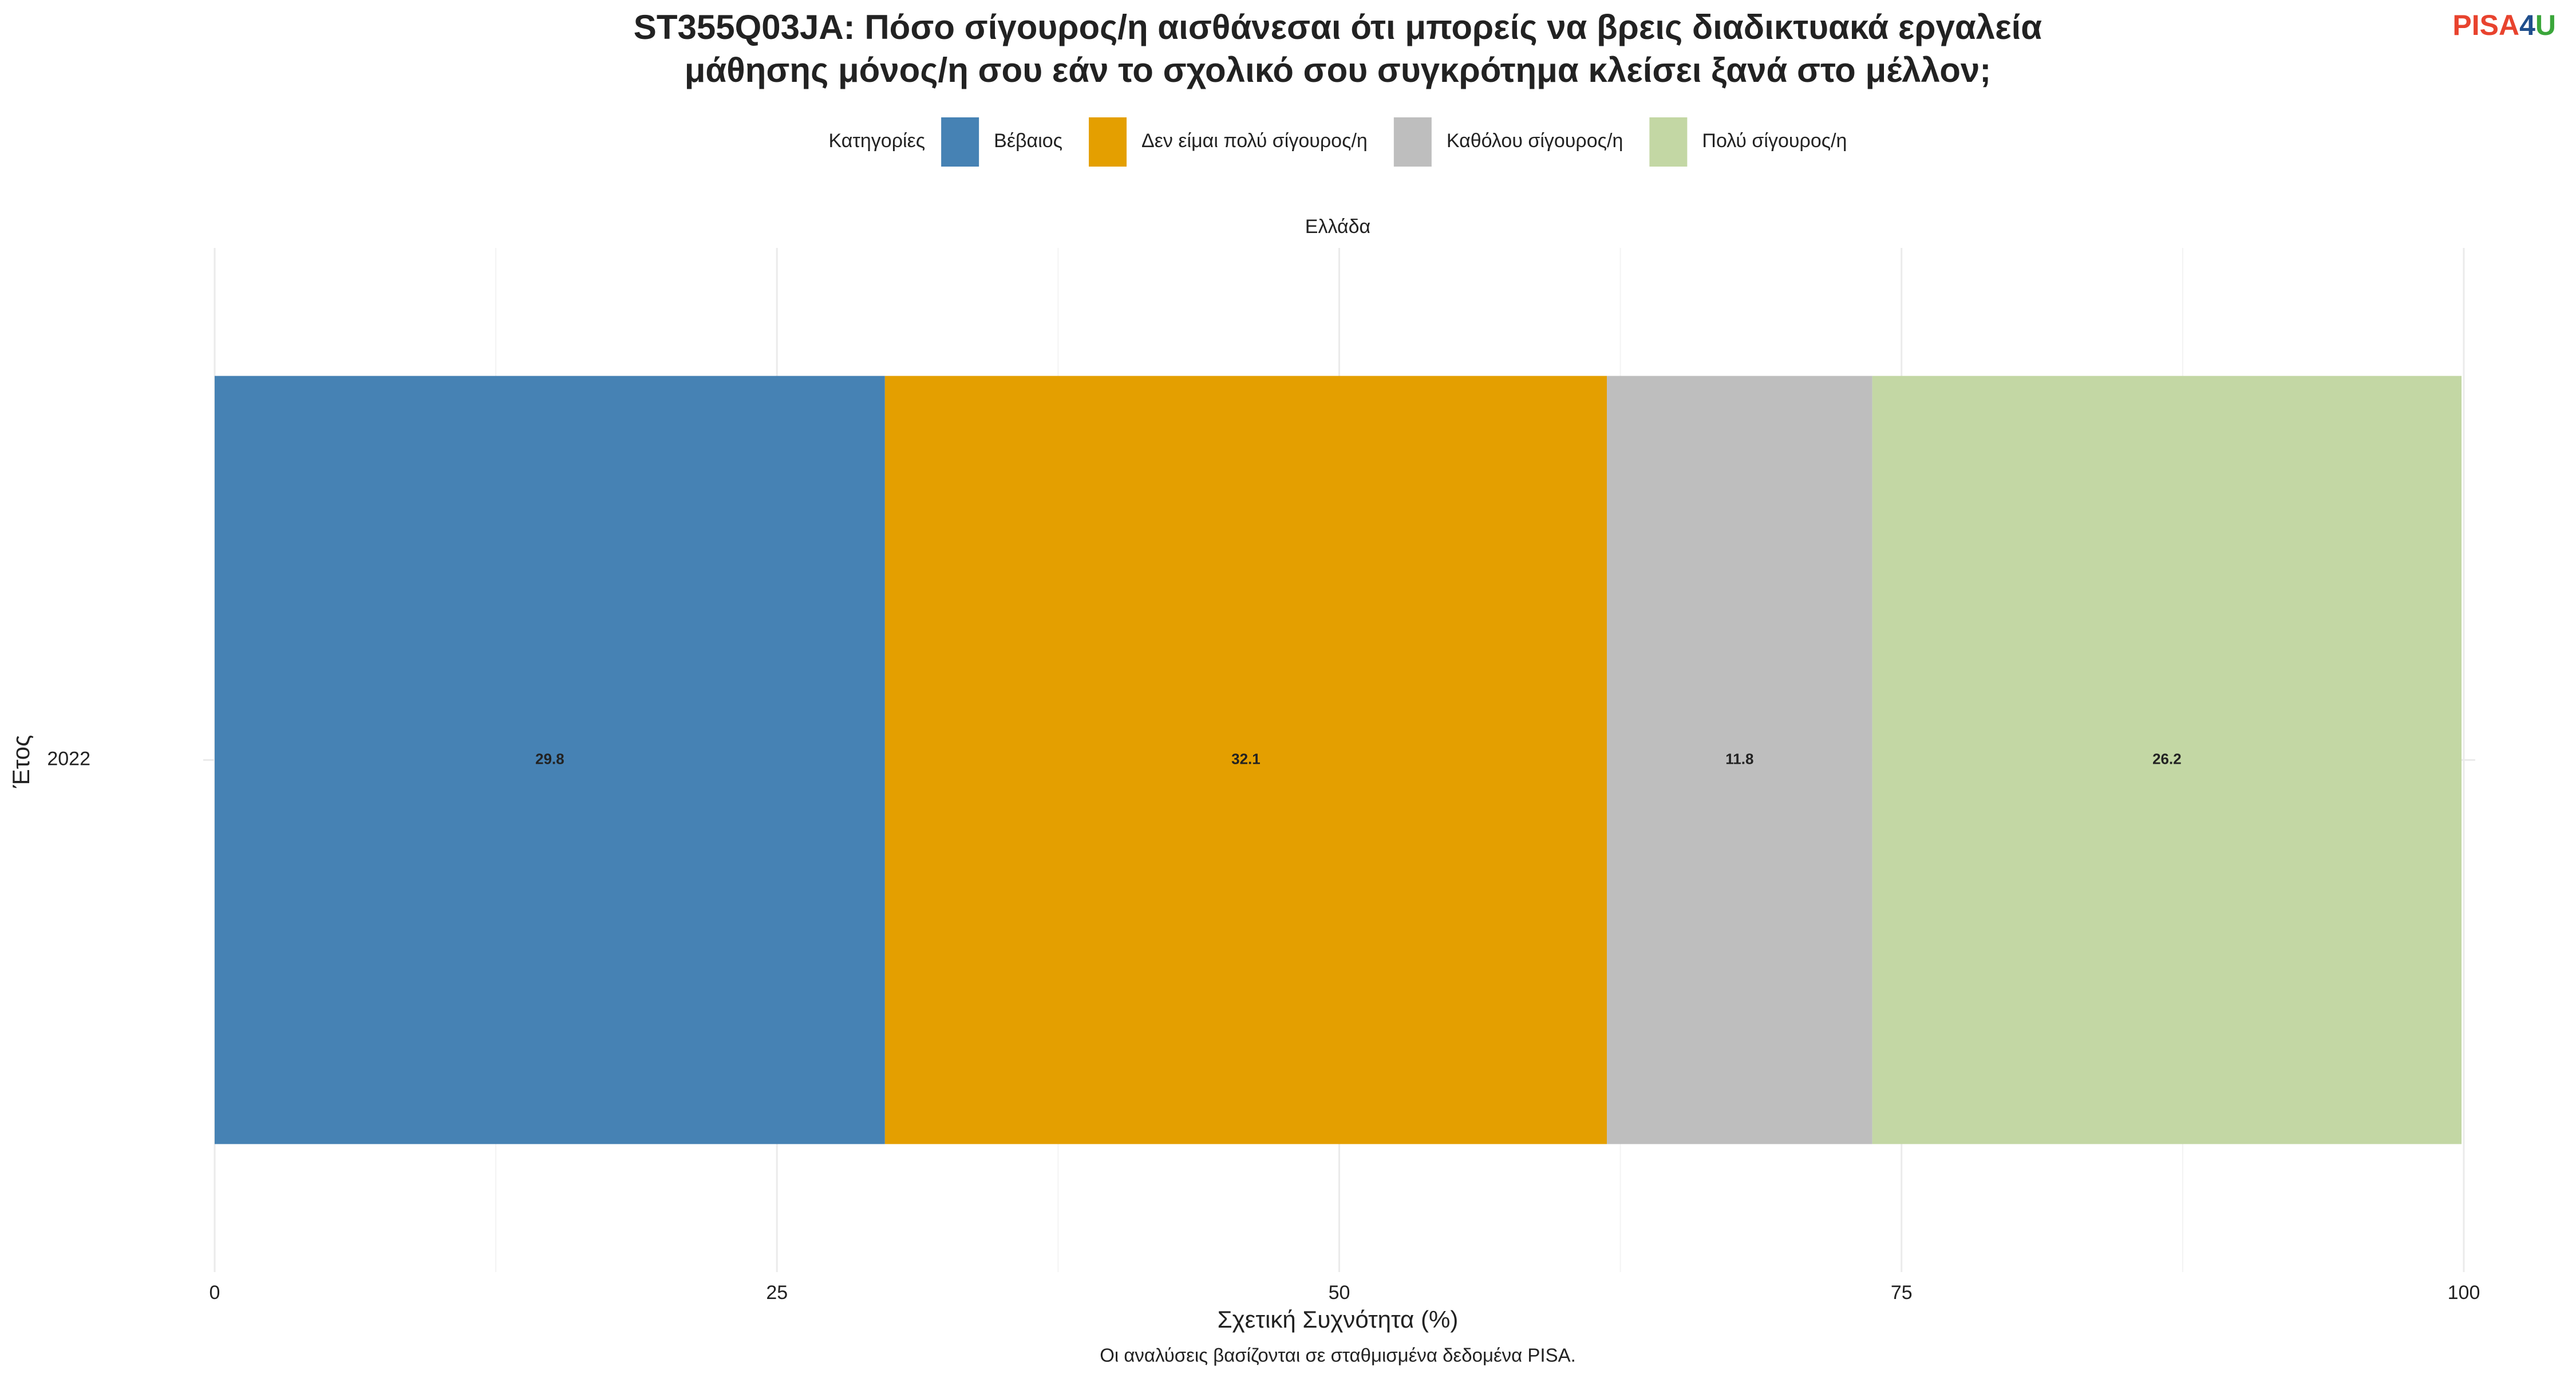 Image resolution: width=2576 pixels, height=1374 pixels. I want to click on logo-part: U, so click(2545, 25).